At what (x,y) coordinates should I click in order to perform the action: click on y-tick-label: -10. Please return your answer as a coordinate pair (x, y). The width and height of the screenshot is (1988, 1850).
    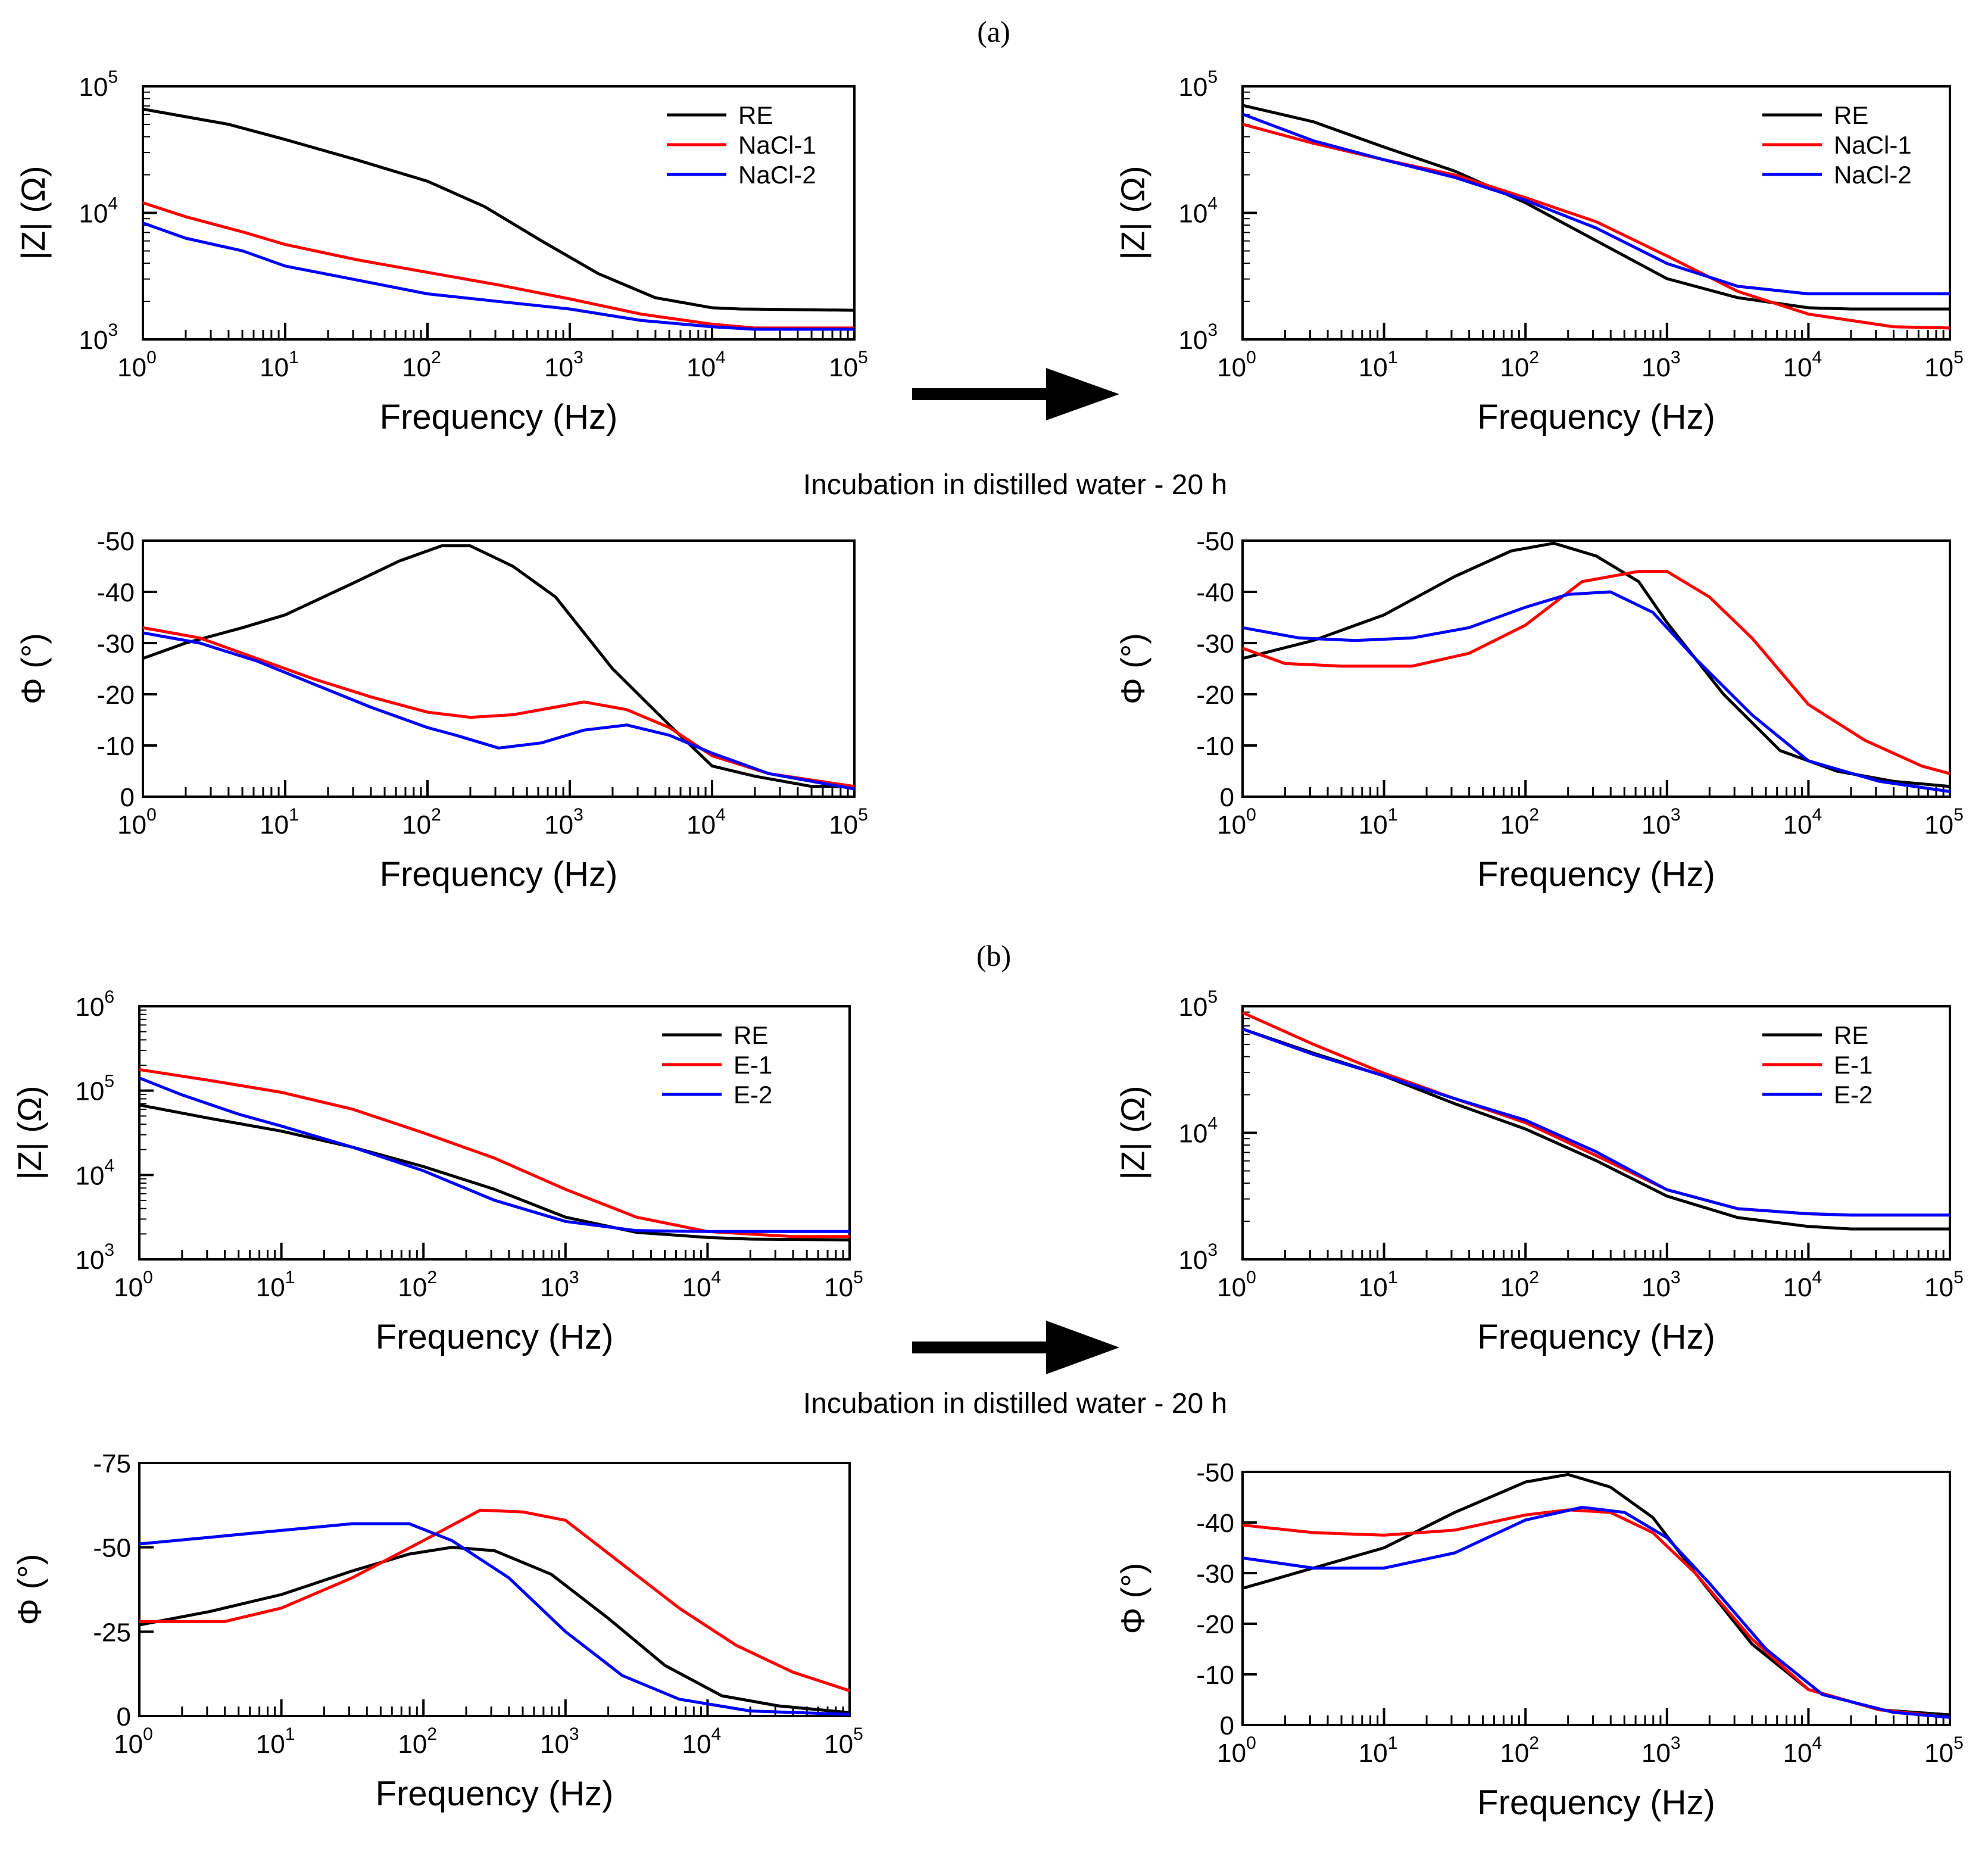
    Looking at the image, I should click on (1215, 1675).